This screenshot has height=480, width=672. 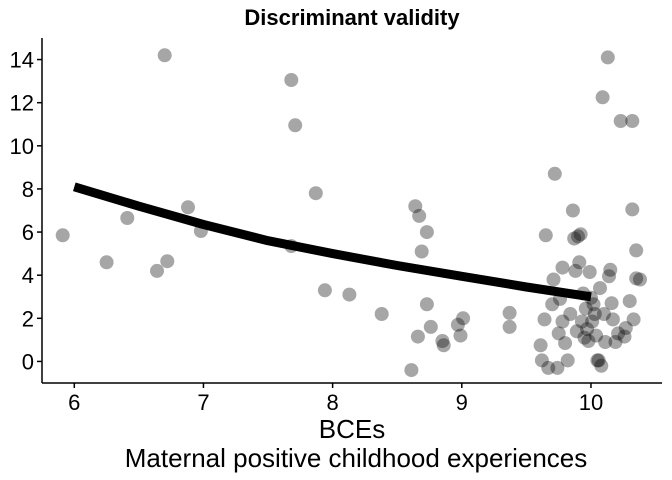 What do you see at coordinates (352, 17) in the screenshot?
I see `chart-title: Discriminant validity` at bounding box center [352, 17].